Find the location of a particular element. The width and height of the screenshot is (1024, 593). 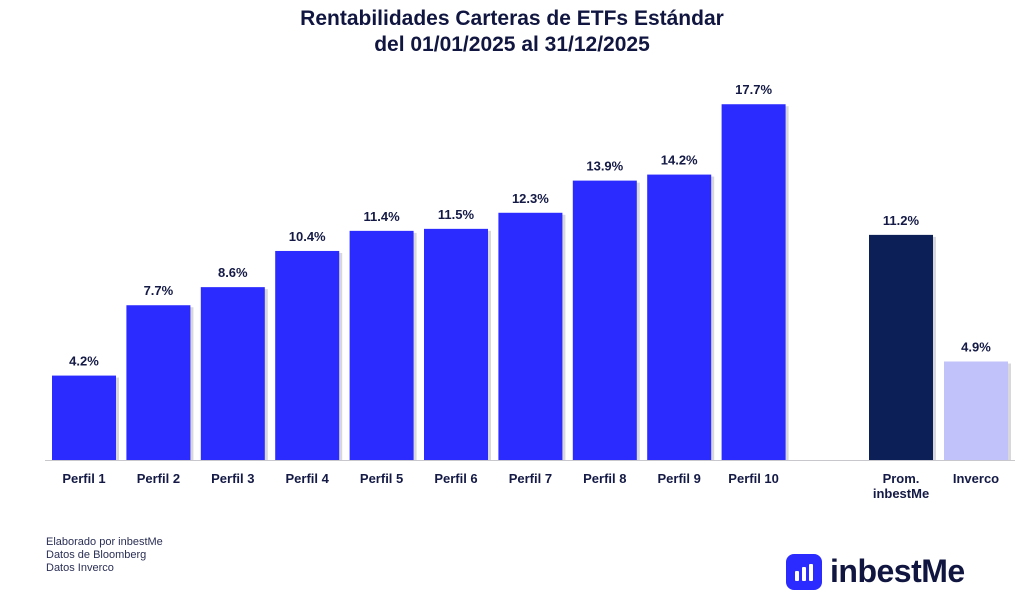

data-label: 8.6% is located at coordinates (233, 272).